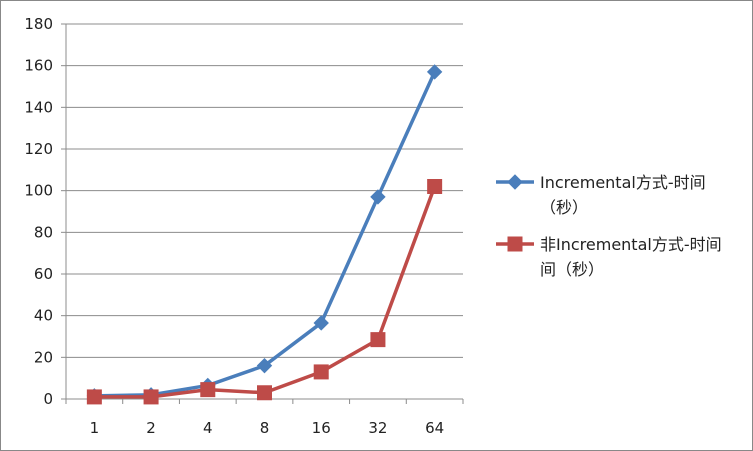 The image size is (753, 451). Describe the element at coordinates (208, 428) in the screenshot. I see `x-tick-label: 4` at that location.